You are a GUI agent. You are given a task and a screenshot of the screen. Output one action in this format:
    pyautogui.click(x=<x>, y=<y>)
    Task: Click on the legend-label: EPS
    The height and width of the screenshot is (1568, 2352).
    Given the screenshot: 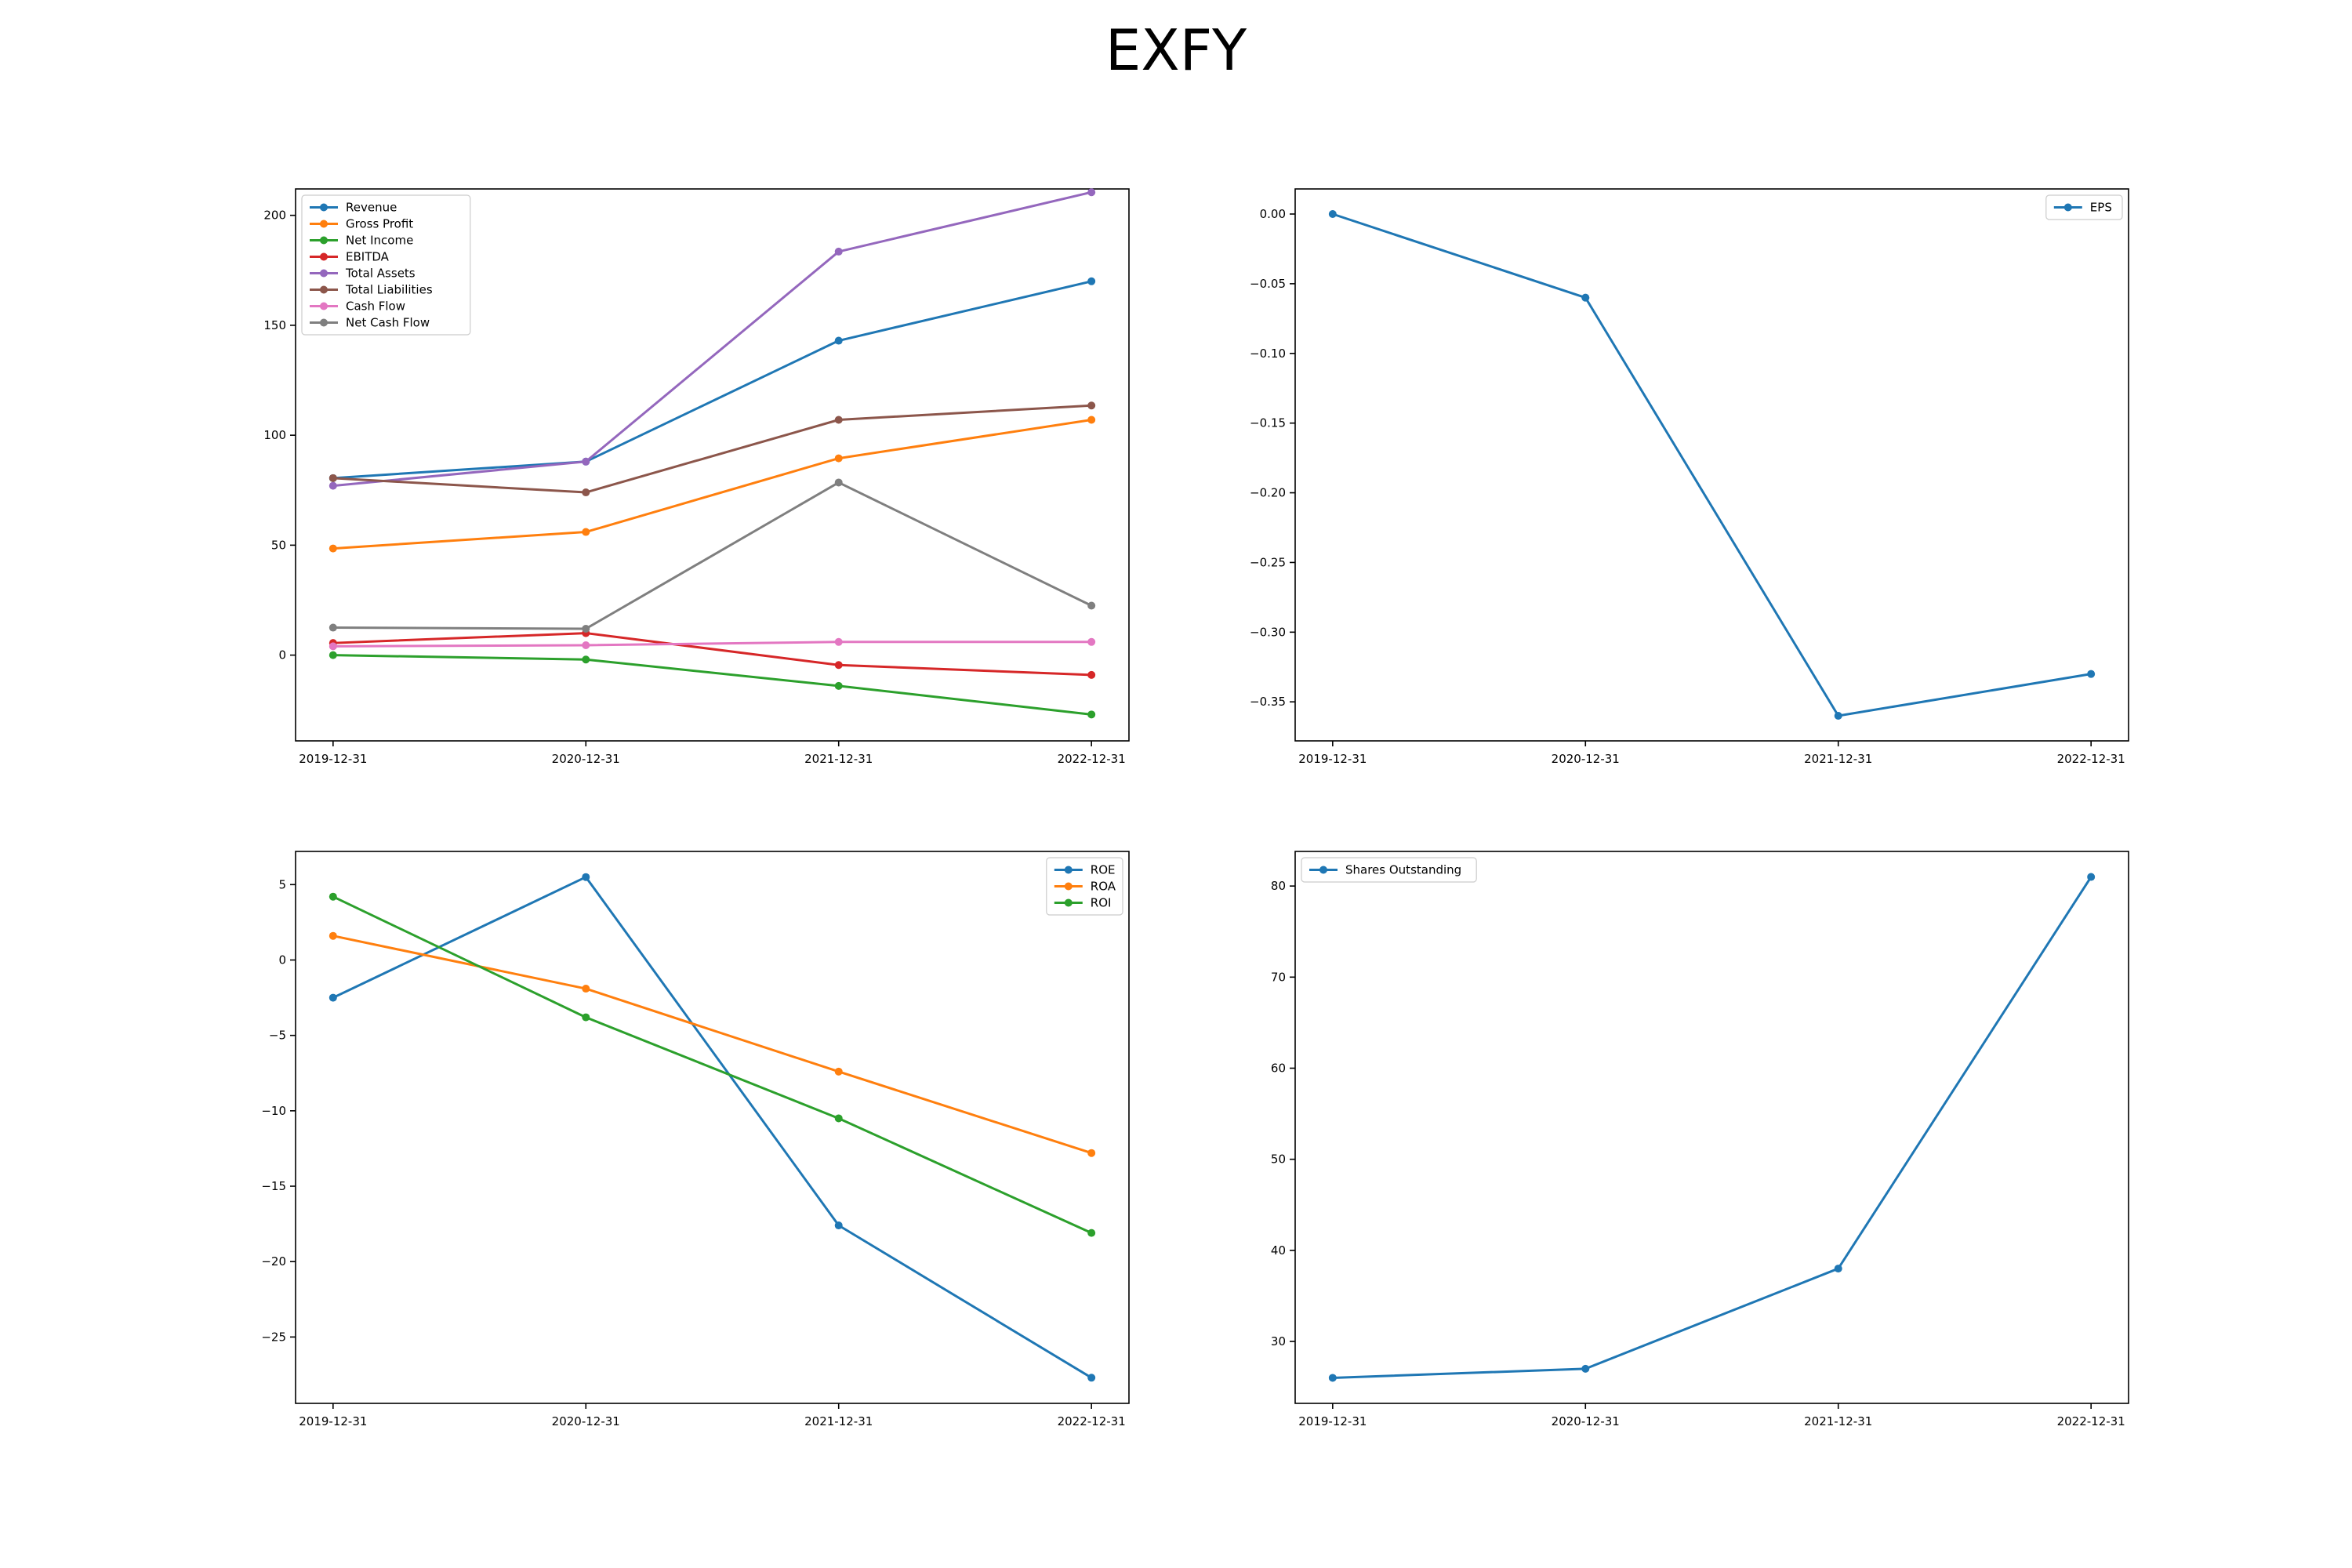 What is the action you would take?
    pyautogui.click(x=2101, y=208)
    